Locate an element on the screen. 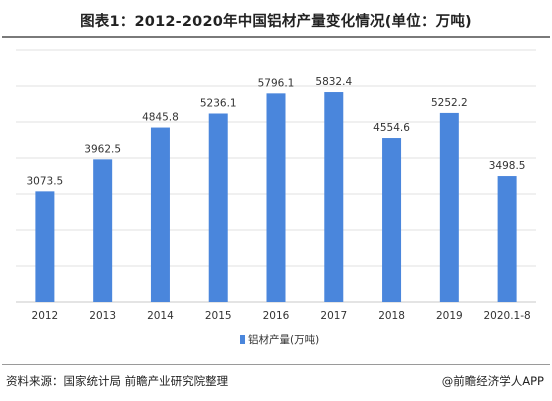  title-divider is located at coordinates (276, 37).